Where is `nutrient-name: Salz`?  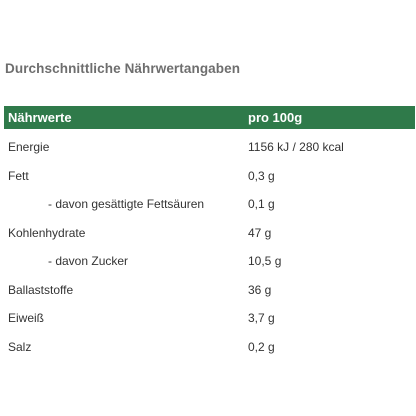
nutrient-name: Salz is located at coordinates (20, 346).